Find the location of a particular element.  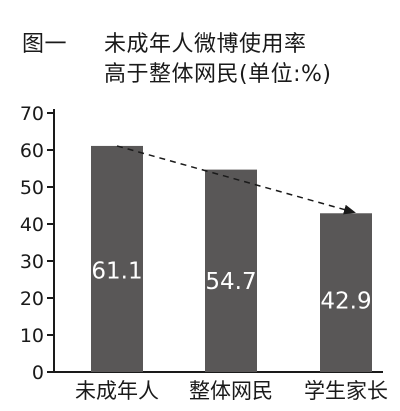

title-line-2: 高于整体网民(单位:%) is located at coordinates (207, 75).